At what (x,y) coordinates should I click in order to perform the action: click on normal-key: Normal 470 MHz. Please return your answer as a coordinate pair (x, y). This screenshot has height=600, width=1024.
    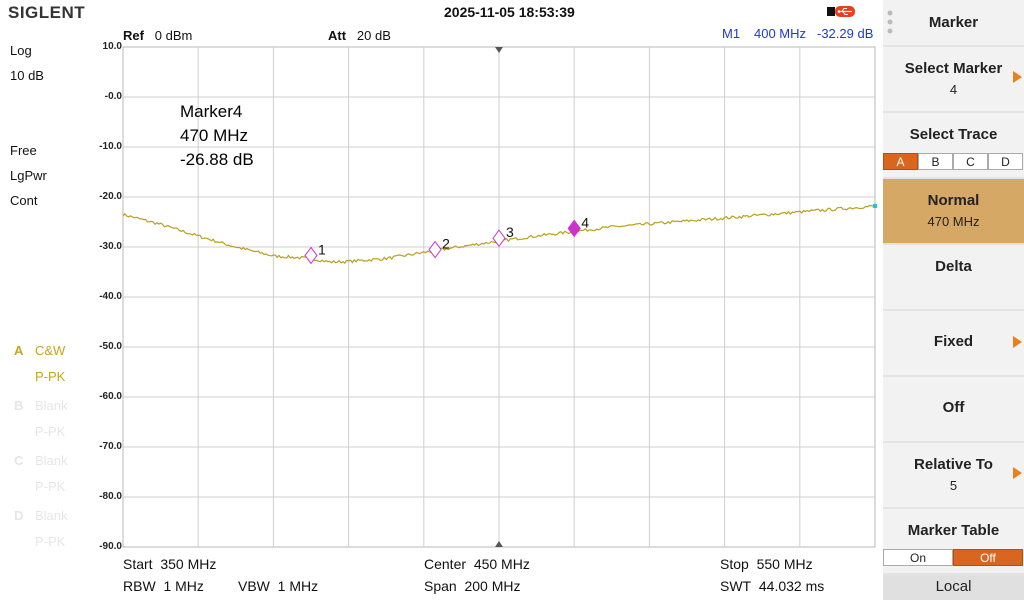
    Looking at the image, I should click on (953, 211).